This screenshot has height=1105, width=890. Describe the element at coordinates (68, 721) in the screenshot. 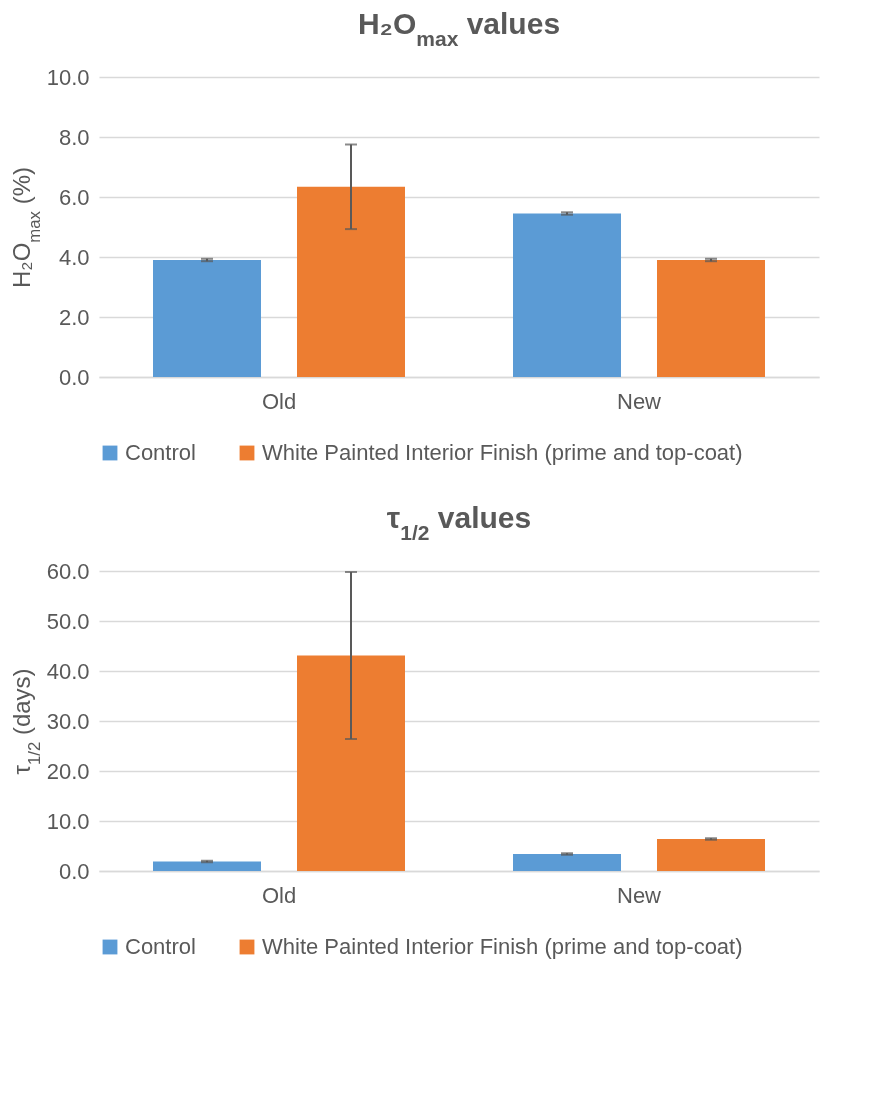

I see `y-tick-label: 30.0` at that location.